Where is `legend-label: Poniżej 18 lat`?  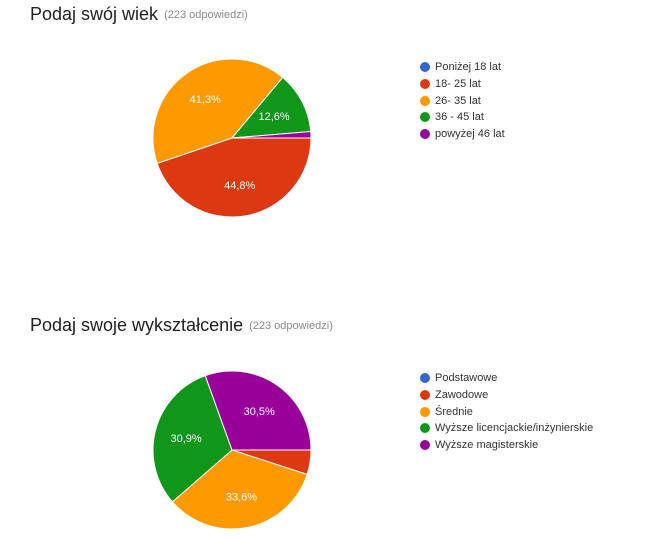
legend-label: Poniżej 18 lat is located at coordinates (468, 67).